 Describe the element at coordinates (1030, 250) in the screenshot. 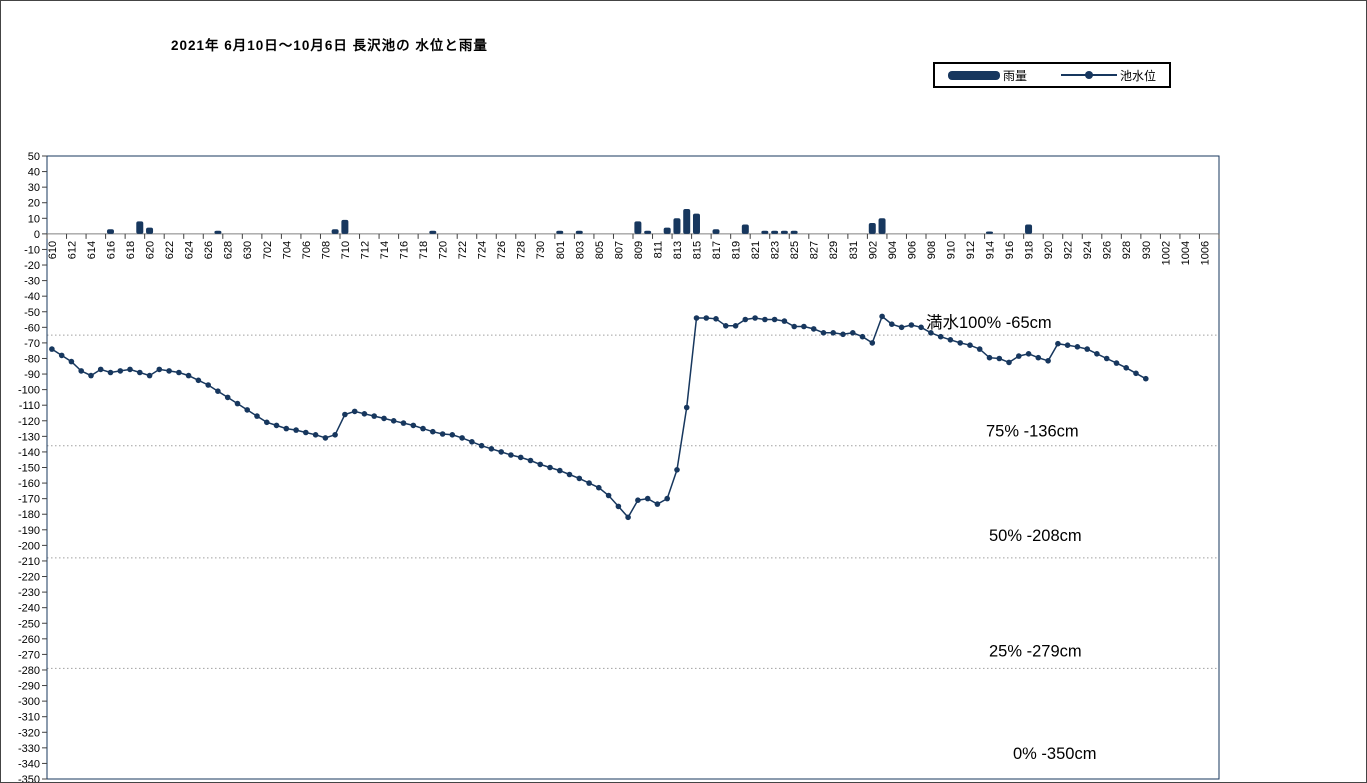

I see `x-axis-label: 918` at that location.